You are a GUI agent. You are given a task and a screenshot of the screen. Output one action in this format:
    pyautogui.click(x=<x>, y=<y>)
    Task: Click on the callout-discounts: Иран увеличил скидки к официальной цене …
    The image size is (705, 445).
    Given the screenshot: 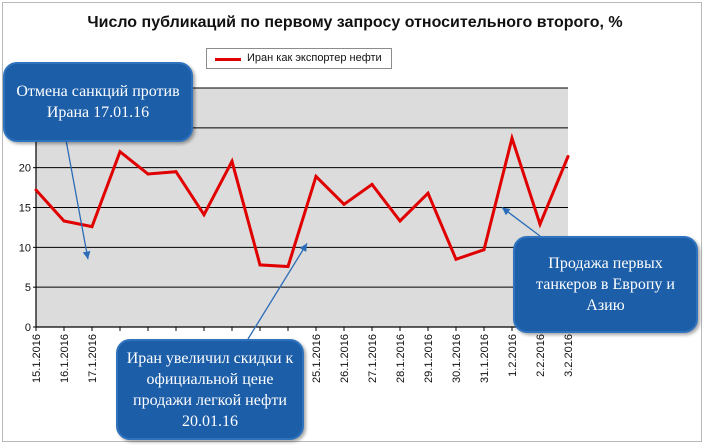 What is the action you would take?
    pyautogui.click(x=210, y=389)
    